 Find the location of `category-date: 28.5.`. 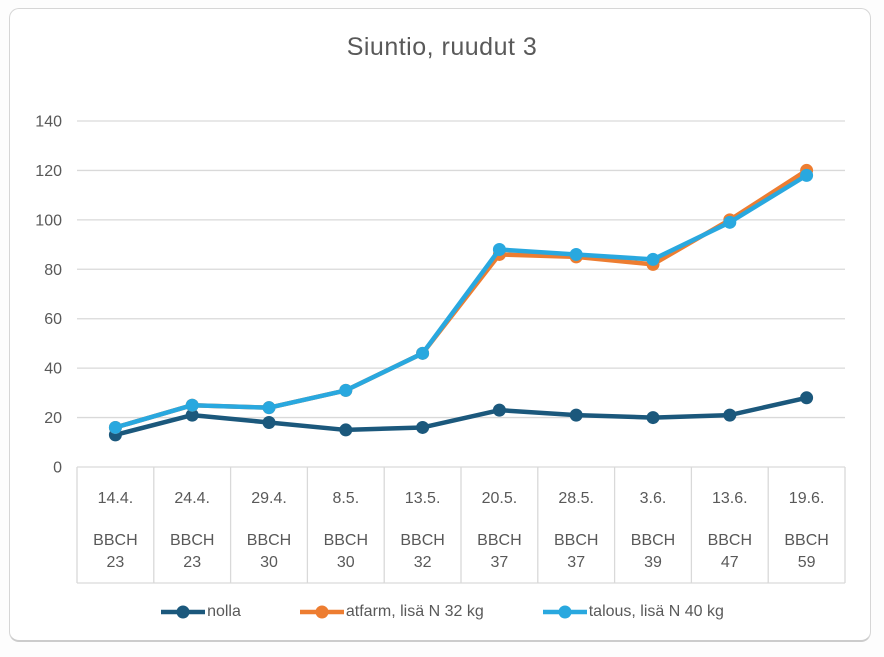

category-date: 28.5. is located at coordinates (576, 498).